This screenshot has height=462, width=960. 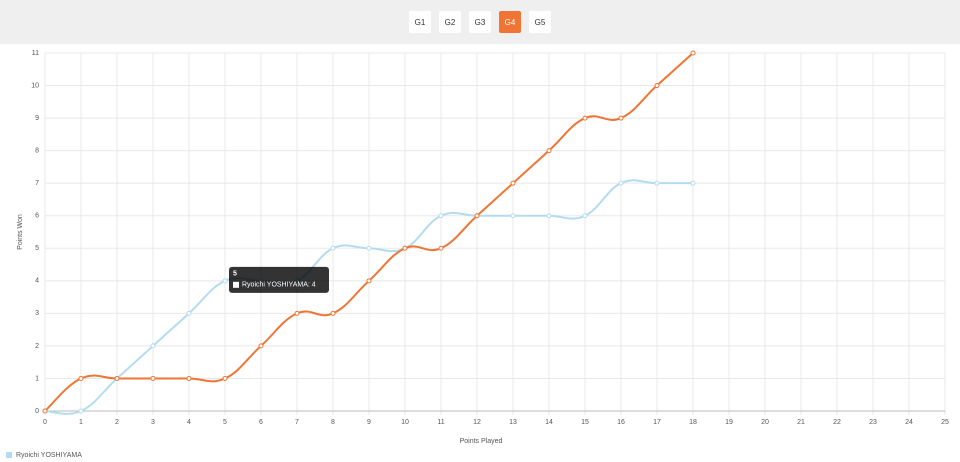 What do you see at coordinates (37, 346) in the screenshot?
I see `y-tick-label: 2` at bounding box center [37, 346].